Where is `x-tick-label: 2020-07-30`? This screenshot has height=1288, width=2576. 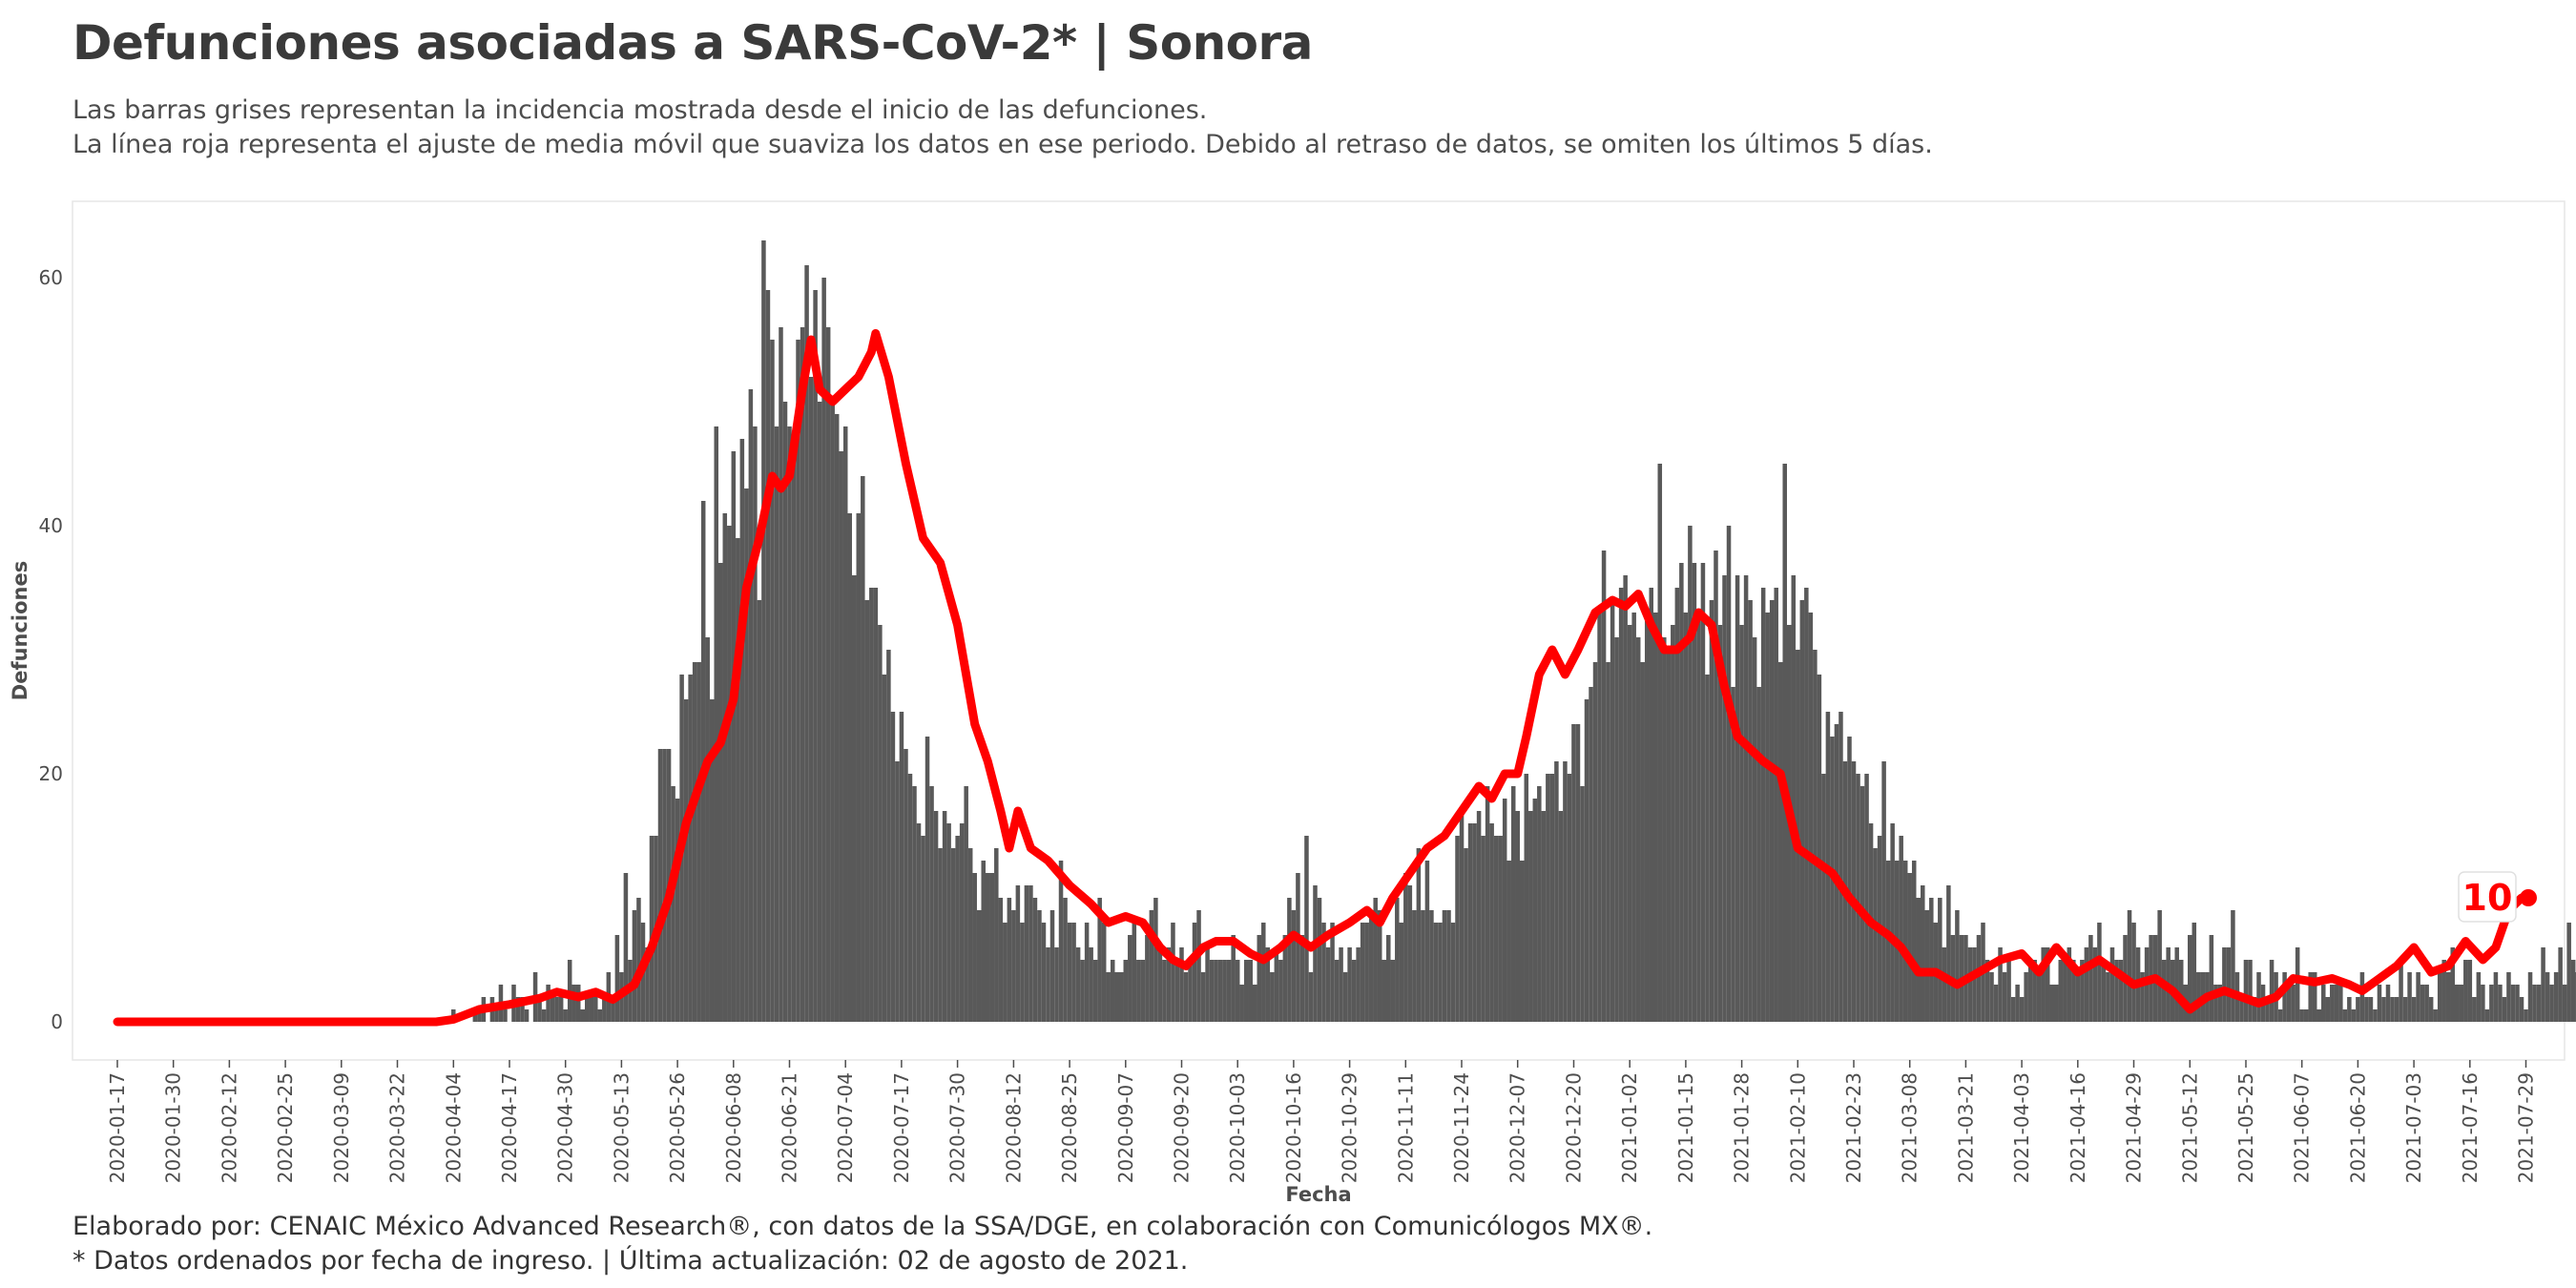
x-tick-label: 2020-07-30 is located at coordinates (957, 1127).